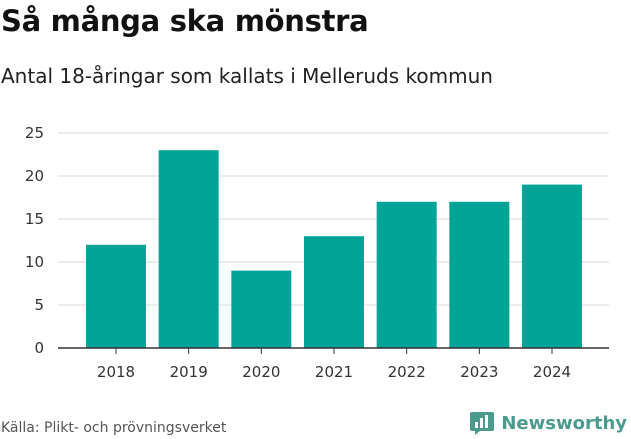  I want to click on x-tick-label: 2023, so click(479, 372).